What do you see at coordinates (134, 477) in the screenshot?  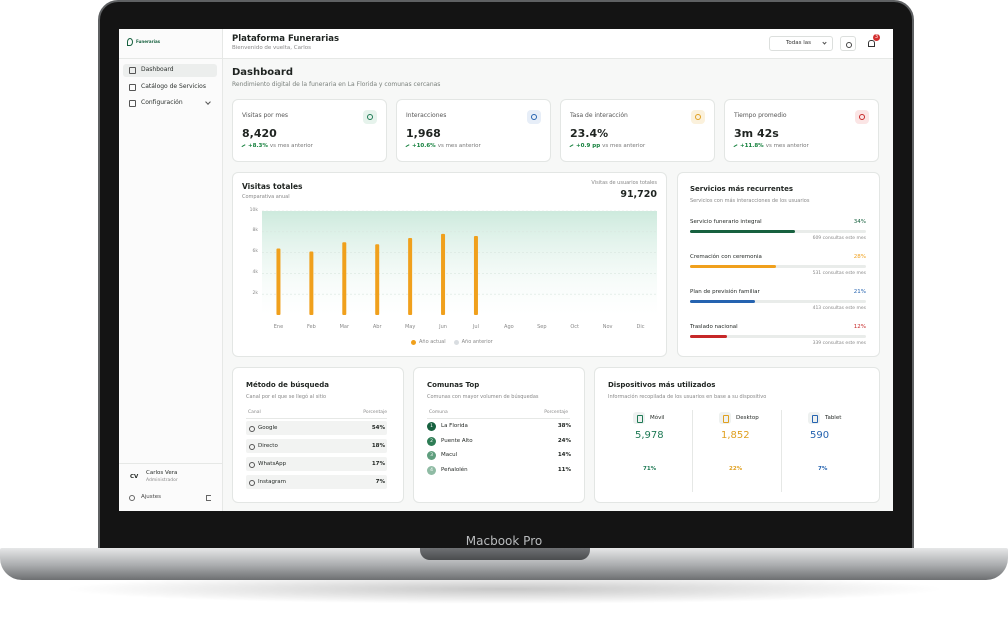 I see `avatar: CV` at bounding box center [134, 477].